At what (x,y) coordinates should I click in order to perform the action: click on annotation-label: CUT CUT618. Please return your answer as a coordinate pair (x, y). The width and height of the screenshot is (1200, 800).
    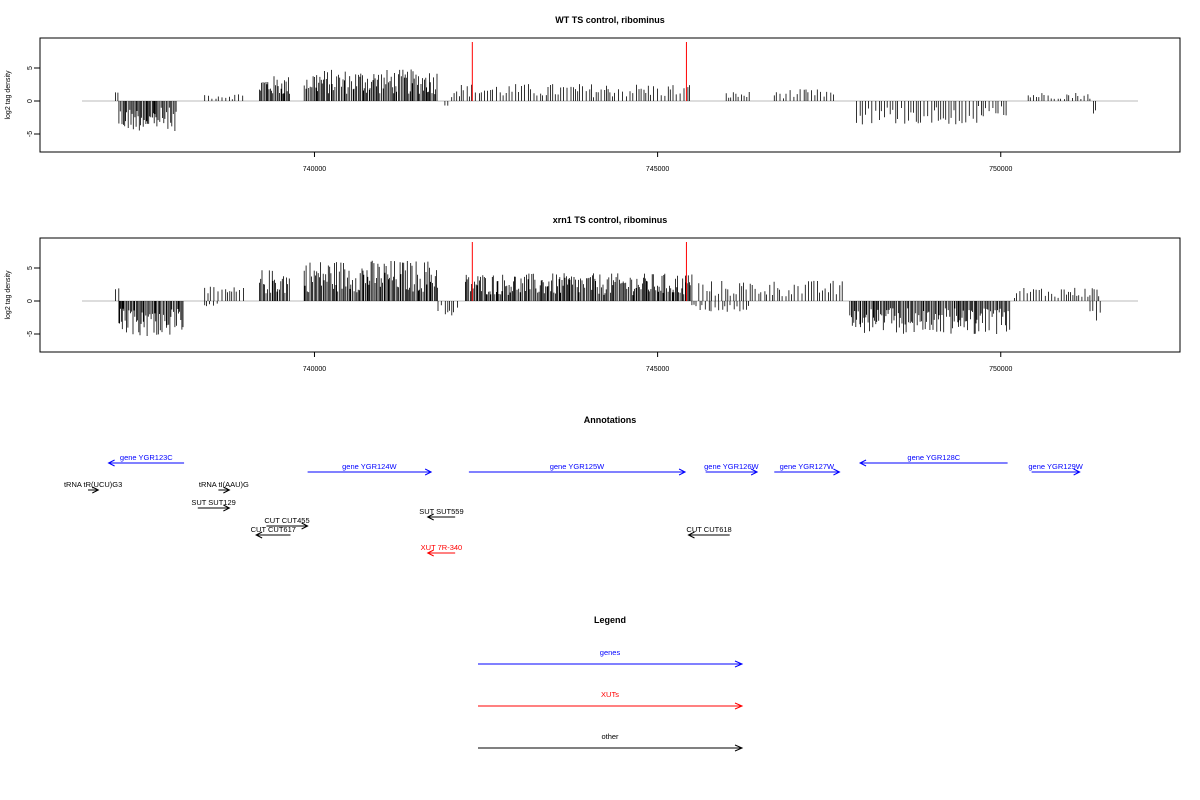
    Looking at the image, I should click on (708, 529).